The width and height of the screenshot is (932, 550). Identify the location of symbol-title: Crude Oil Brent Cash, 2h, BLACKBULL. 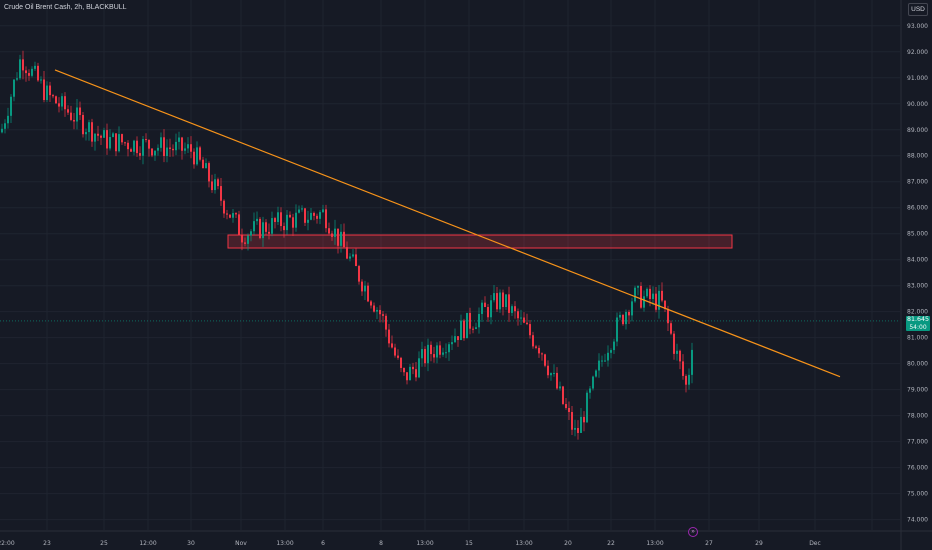
(65, 7).